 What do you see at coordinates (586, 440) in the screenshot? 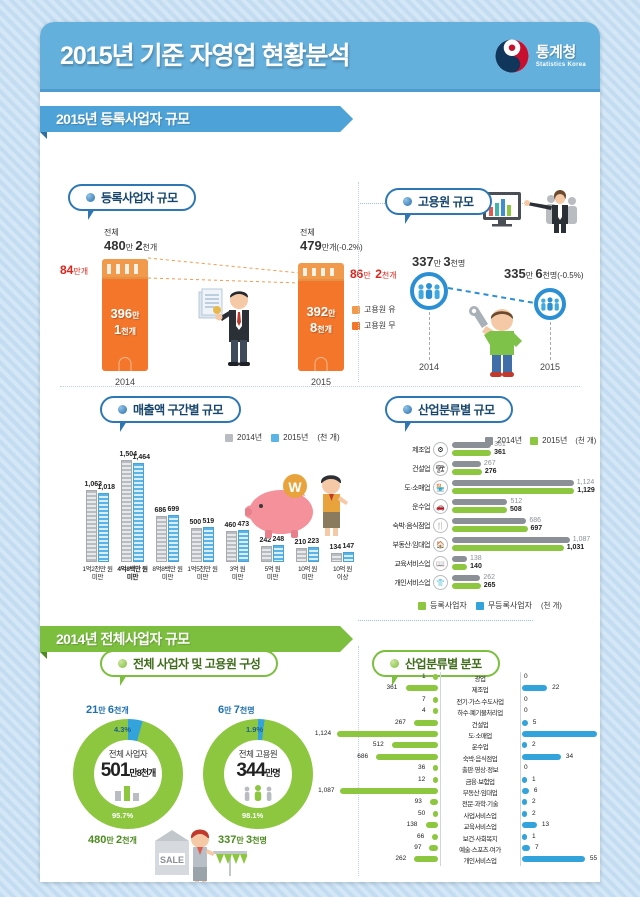
I see `industry-chart-unit: (천 개)` at bounding box center [586, 440].